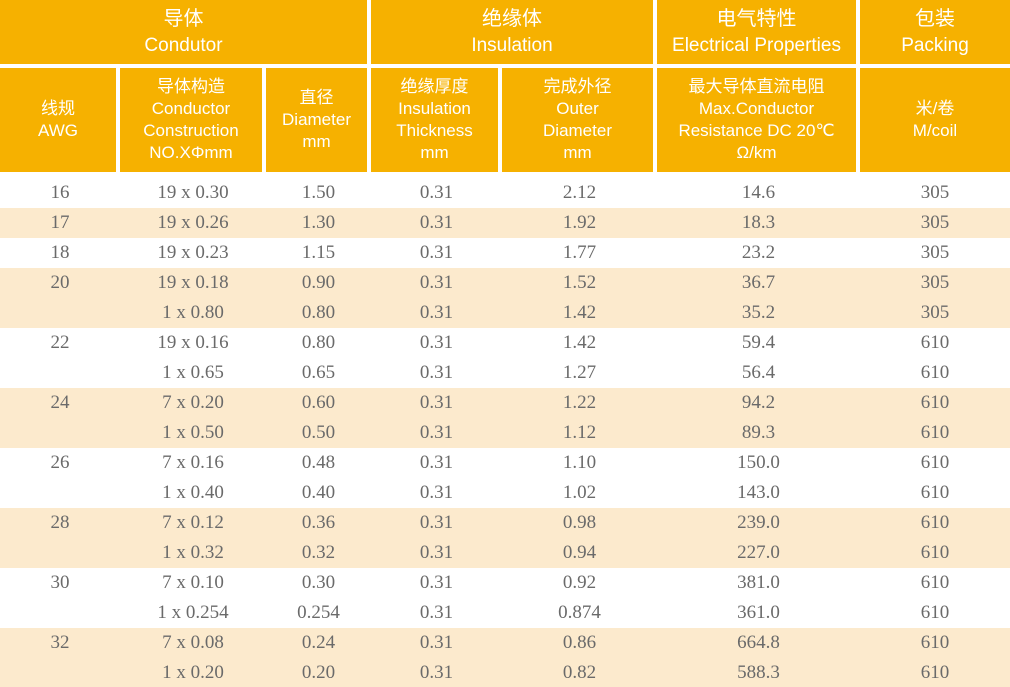 This screenshot has height=687, width=1010. I want to click on table-cell: 22, so click(60, 342).